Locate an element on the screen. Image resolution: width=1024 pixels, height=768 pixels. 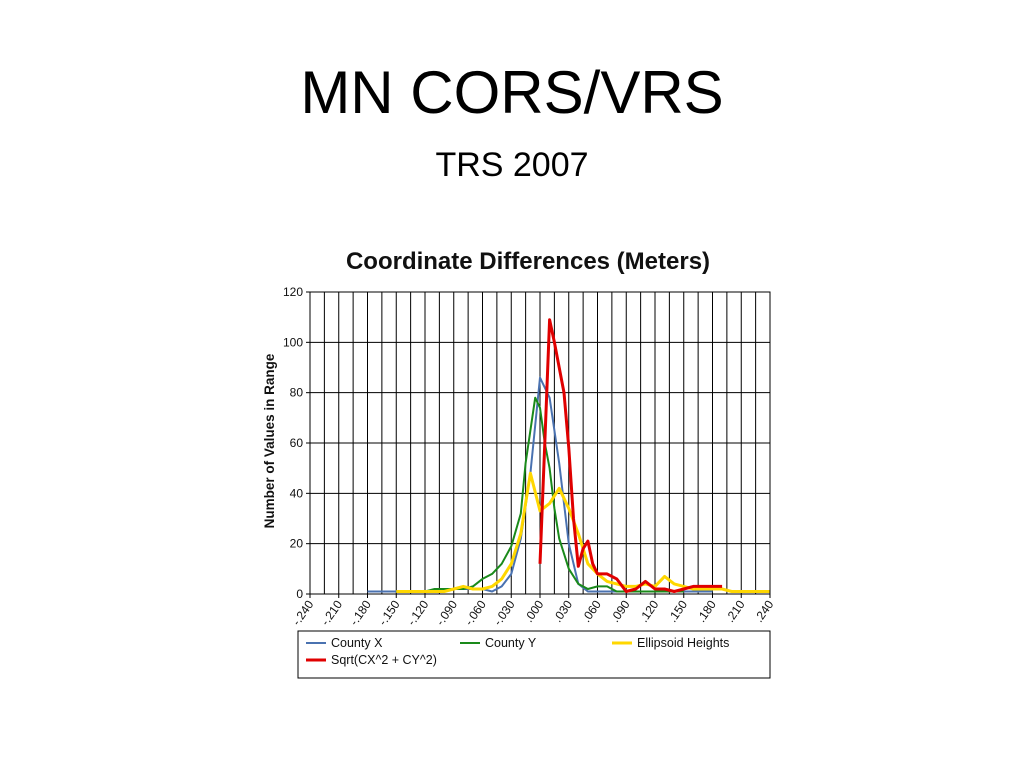
slide-subtitle: TRS 2007 is located at coordinates (512, 165).